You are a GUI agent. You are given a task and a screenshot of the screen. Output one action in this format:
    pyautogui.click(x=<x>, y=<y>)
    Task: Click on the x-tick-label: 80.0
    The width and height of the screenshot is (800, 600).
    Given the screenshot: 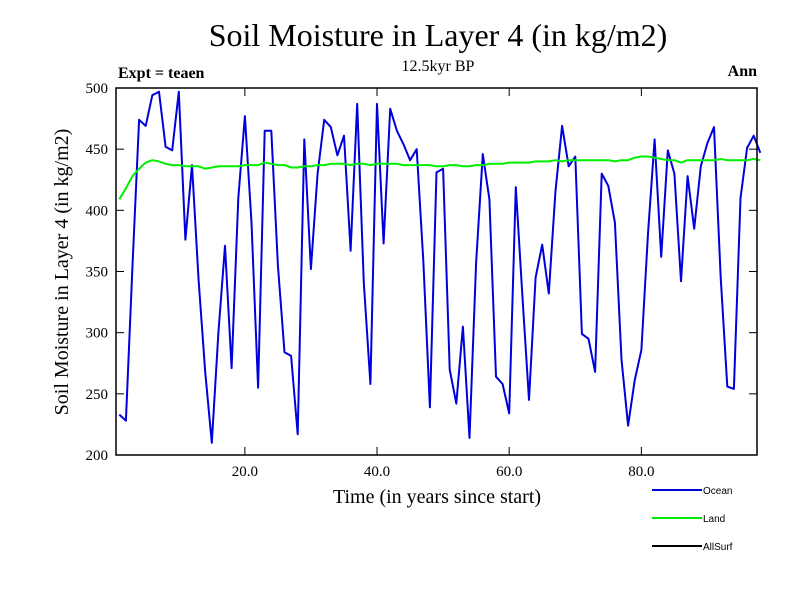 What is the action you would take?
    pyautogui.click(x=641, y=472)
    